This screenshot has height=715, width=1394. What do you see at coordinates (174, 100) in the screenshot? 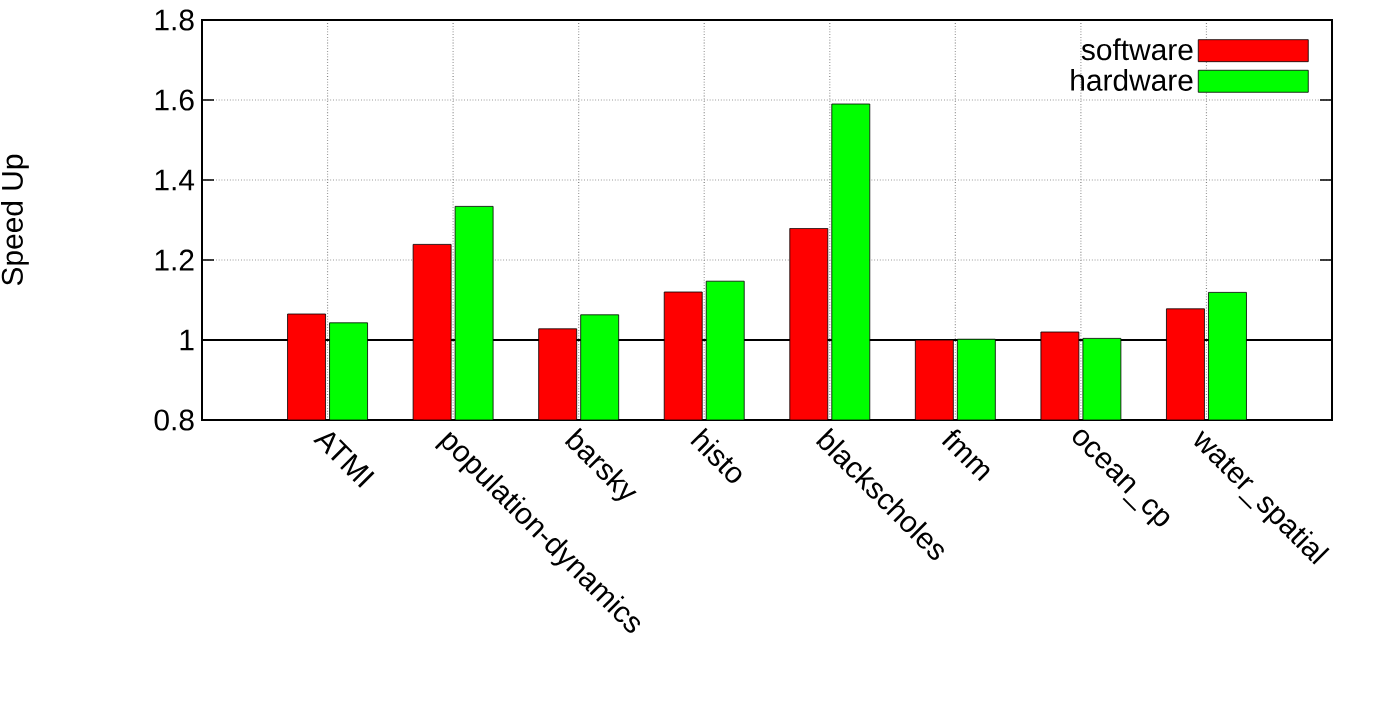
I see `y-tick-label: 1.6` at bounding box center [174, 100].